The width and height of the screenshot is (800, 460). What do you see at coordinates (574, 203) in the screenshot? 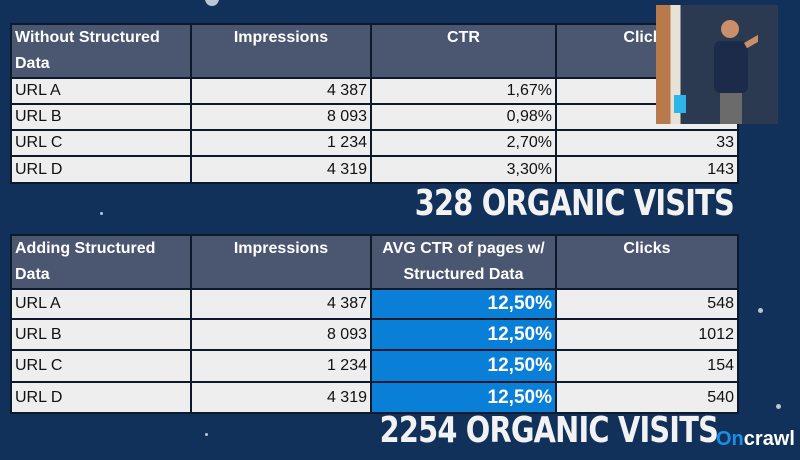
I see `organic-visits-total-without: 328 ORGANIC VISITS` at bounding box center [574, 203].